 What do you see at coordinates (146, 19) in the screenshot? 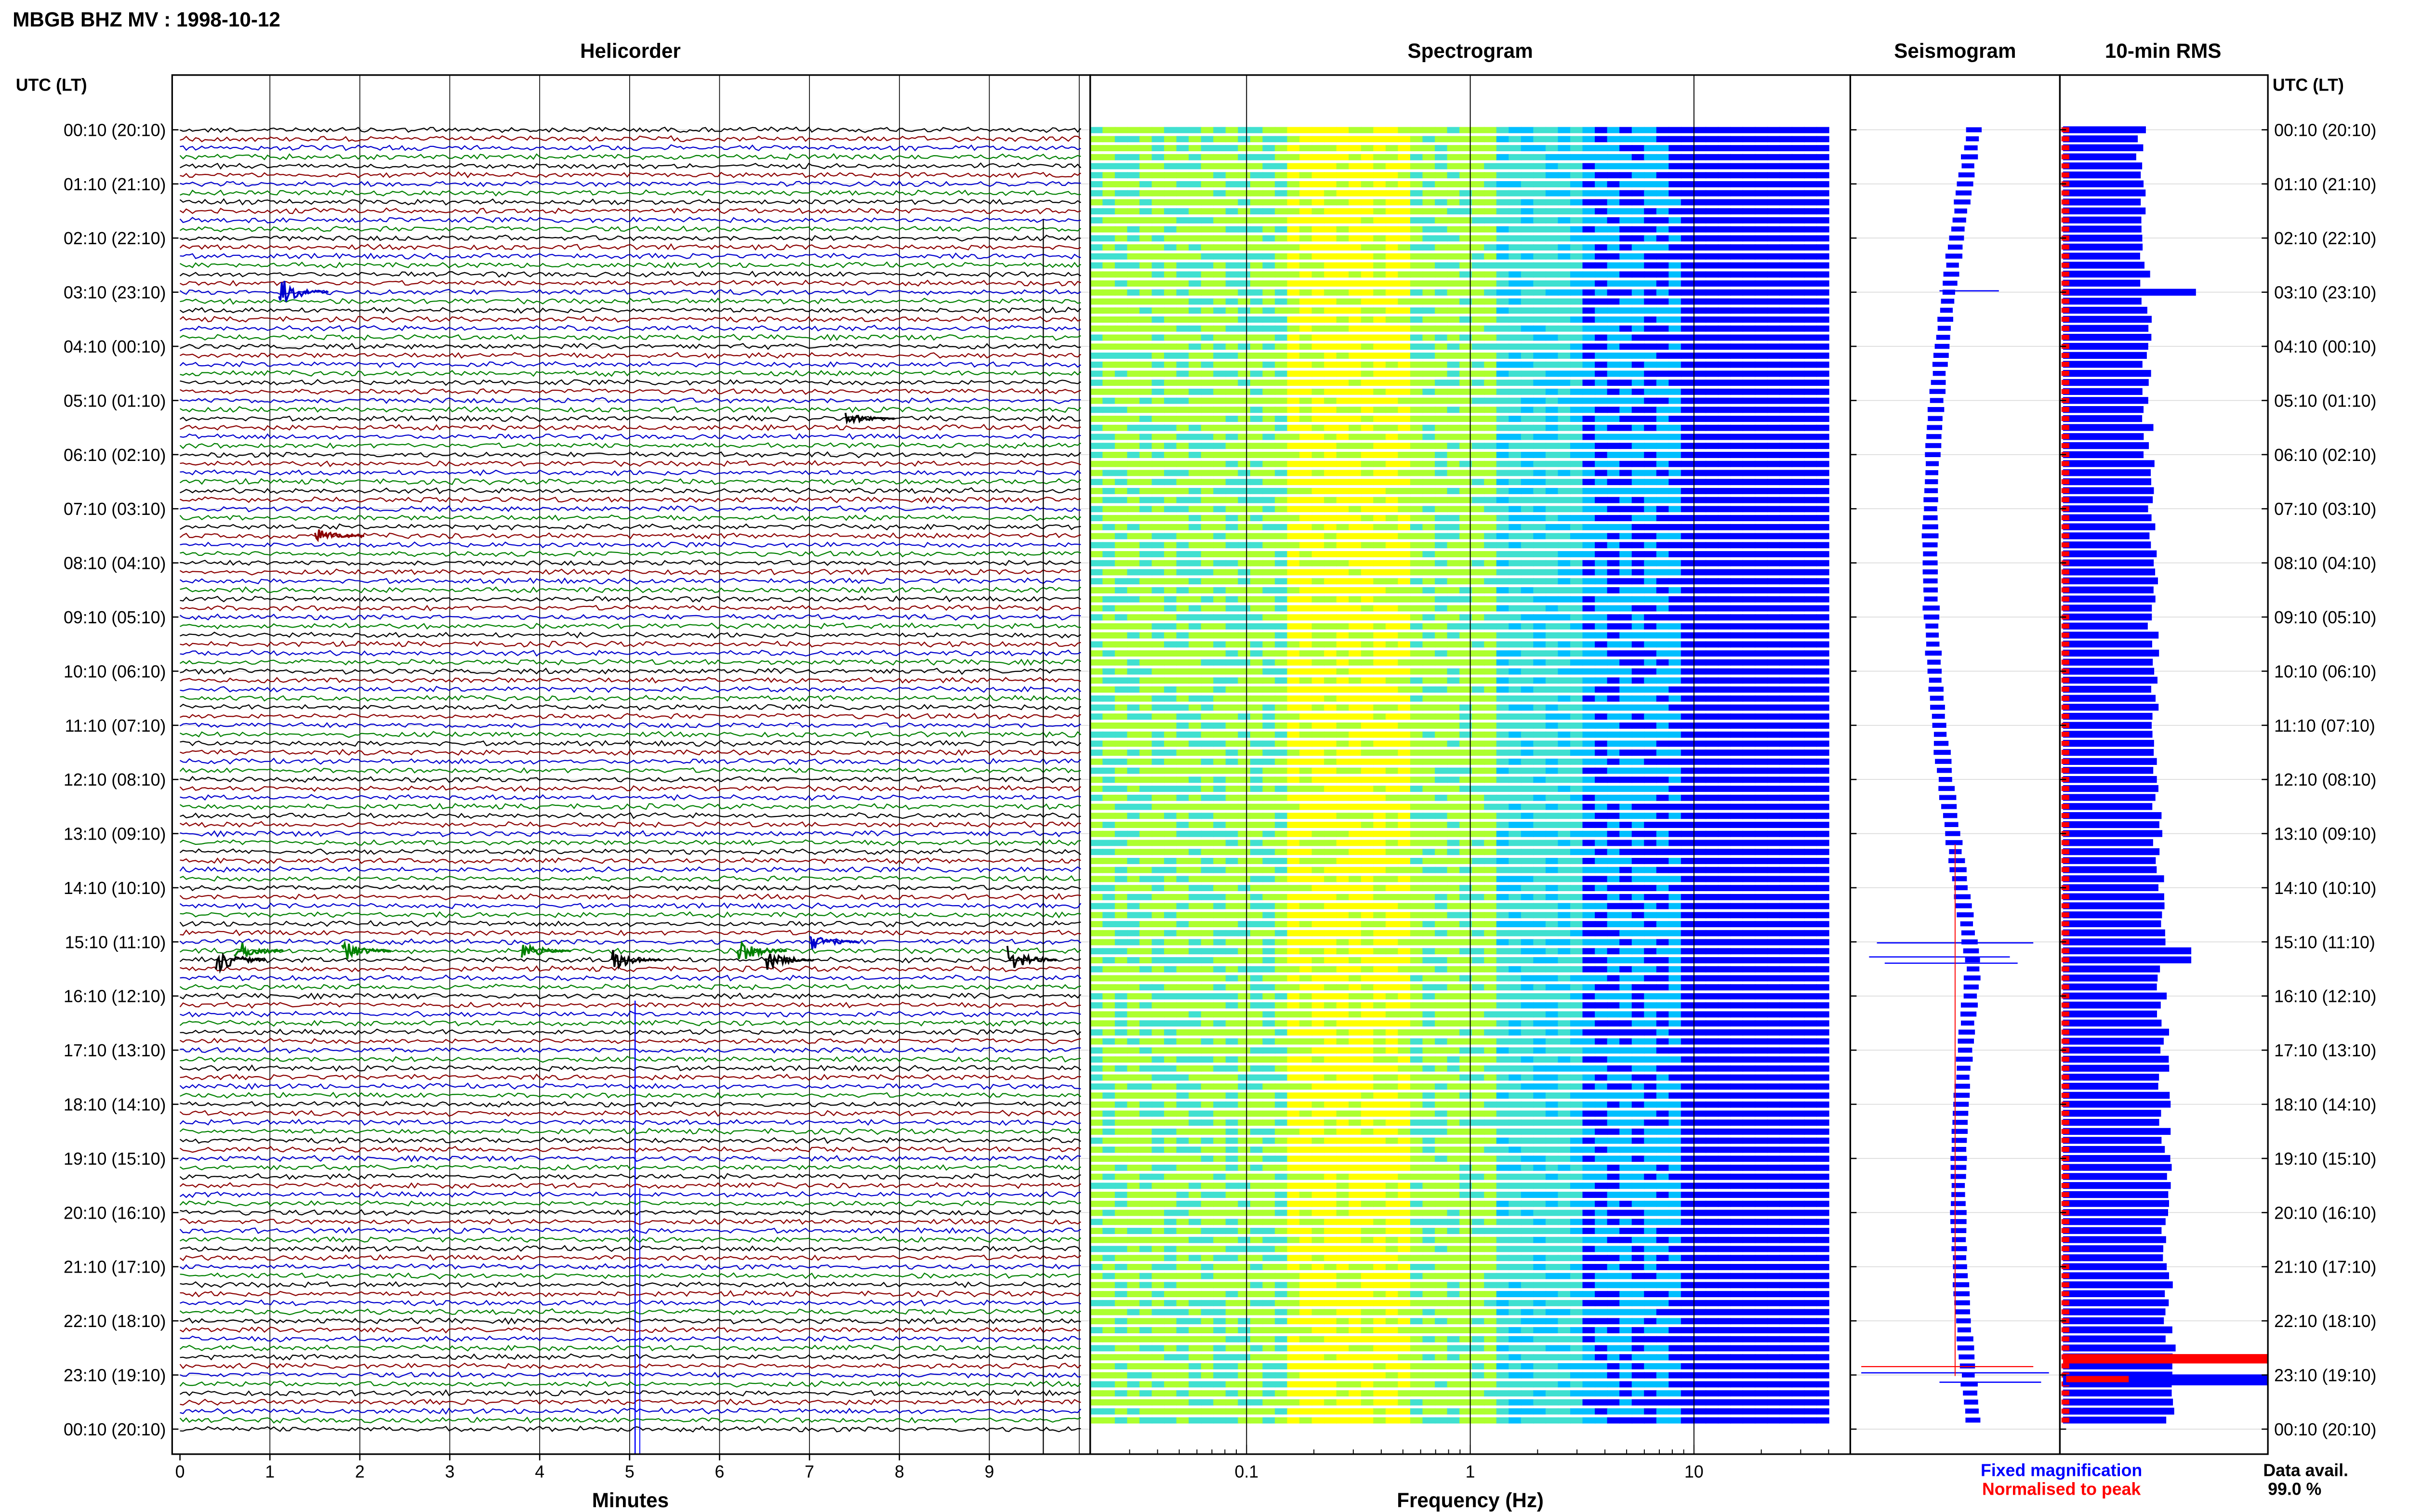
I see `figure-title: MBGB BHZ MV : 1998-10-12` at bounding box center [146, 19].